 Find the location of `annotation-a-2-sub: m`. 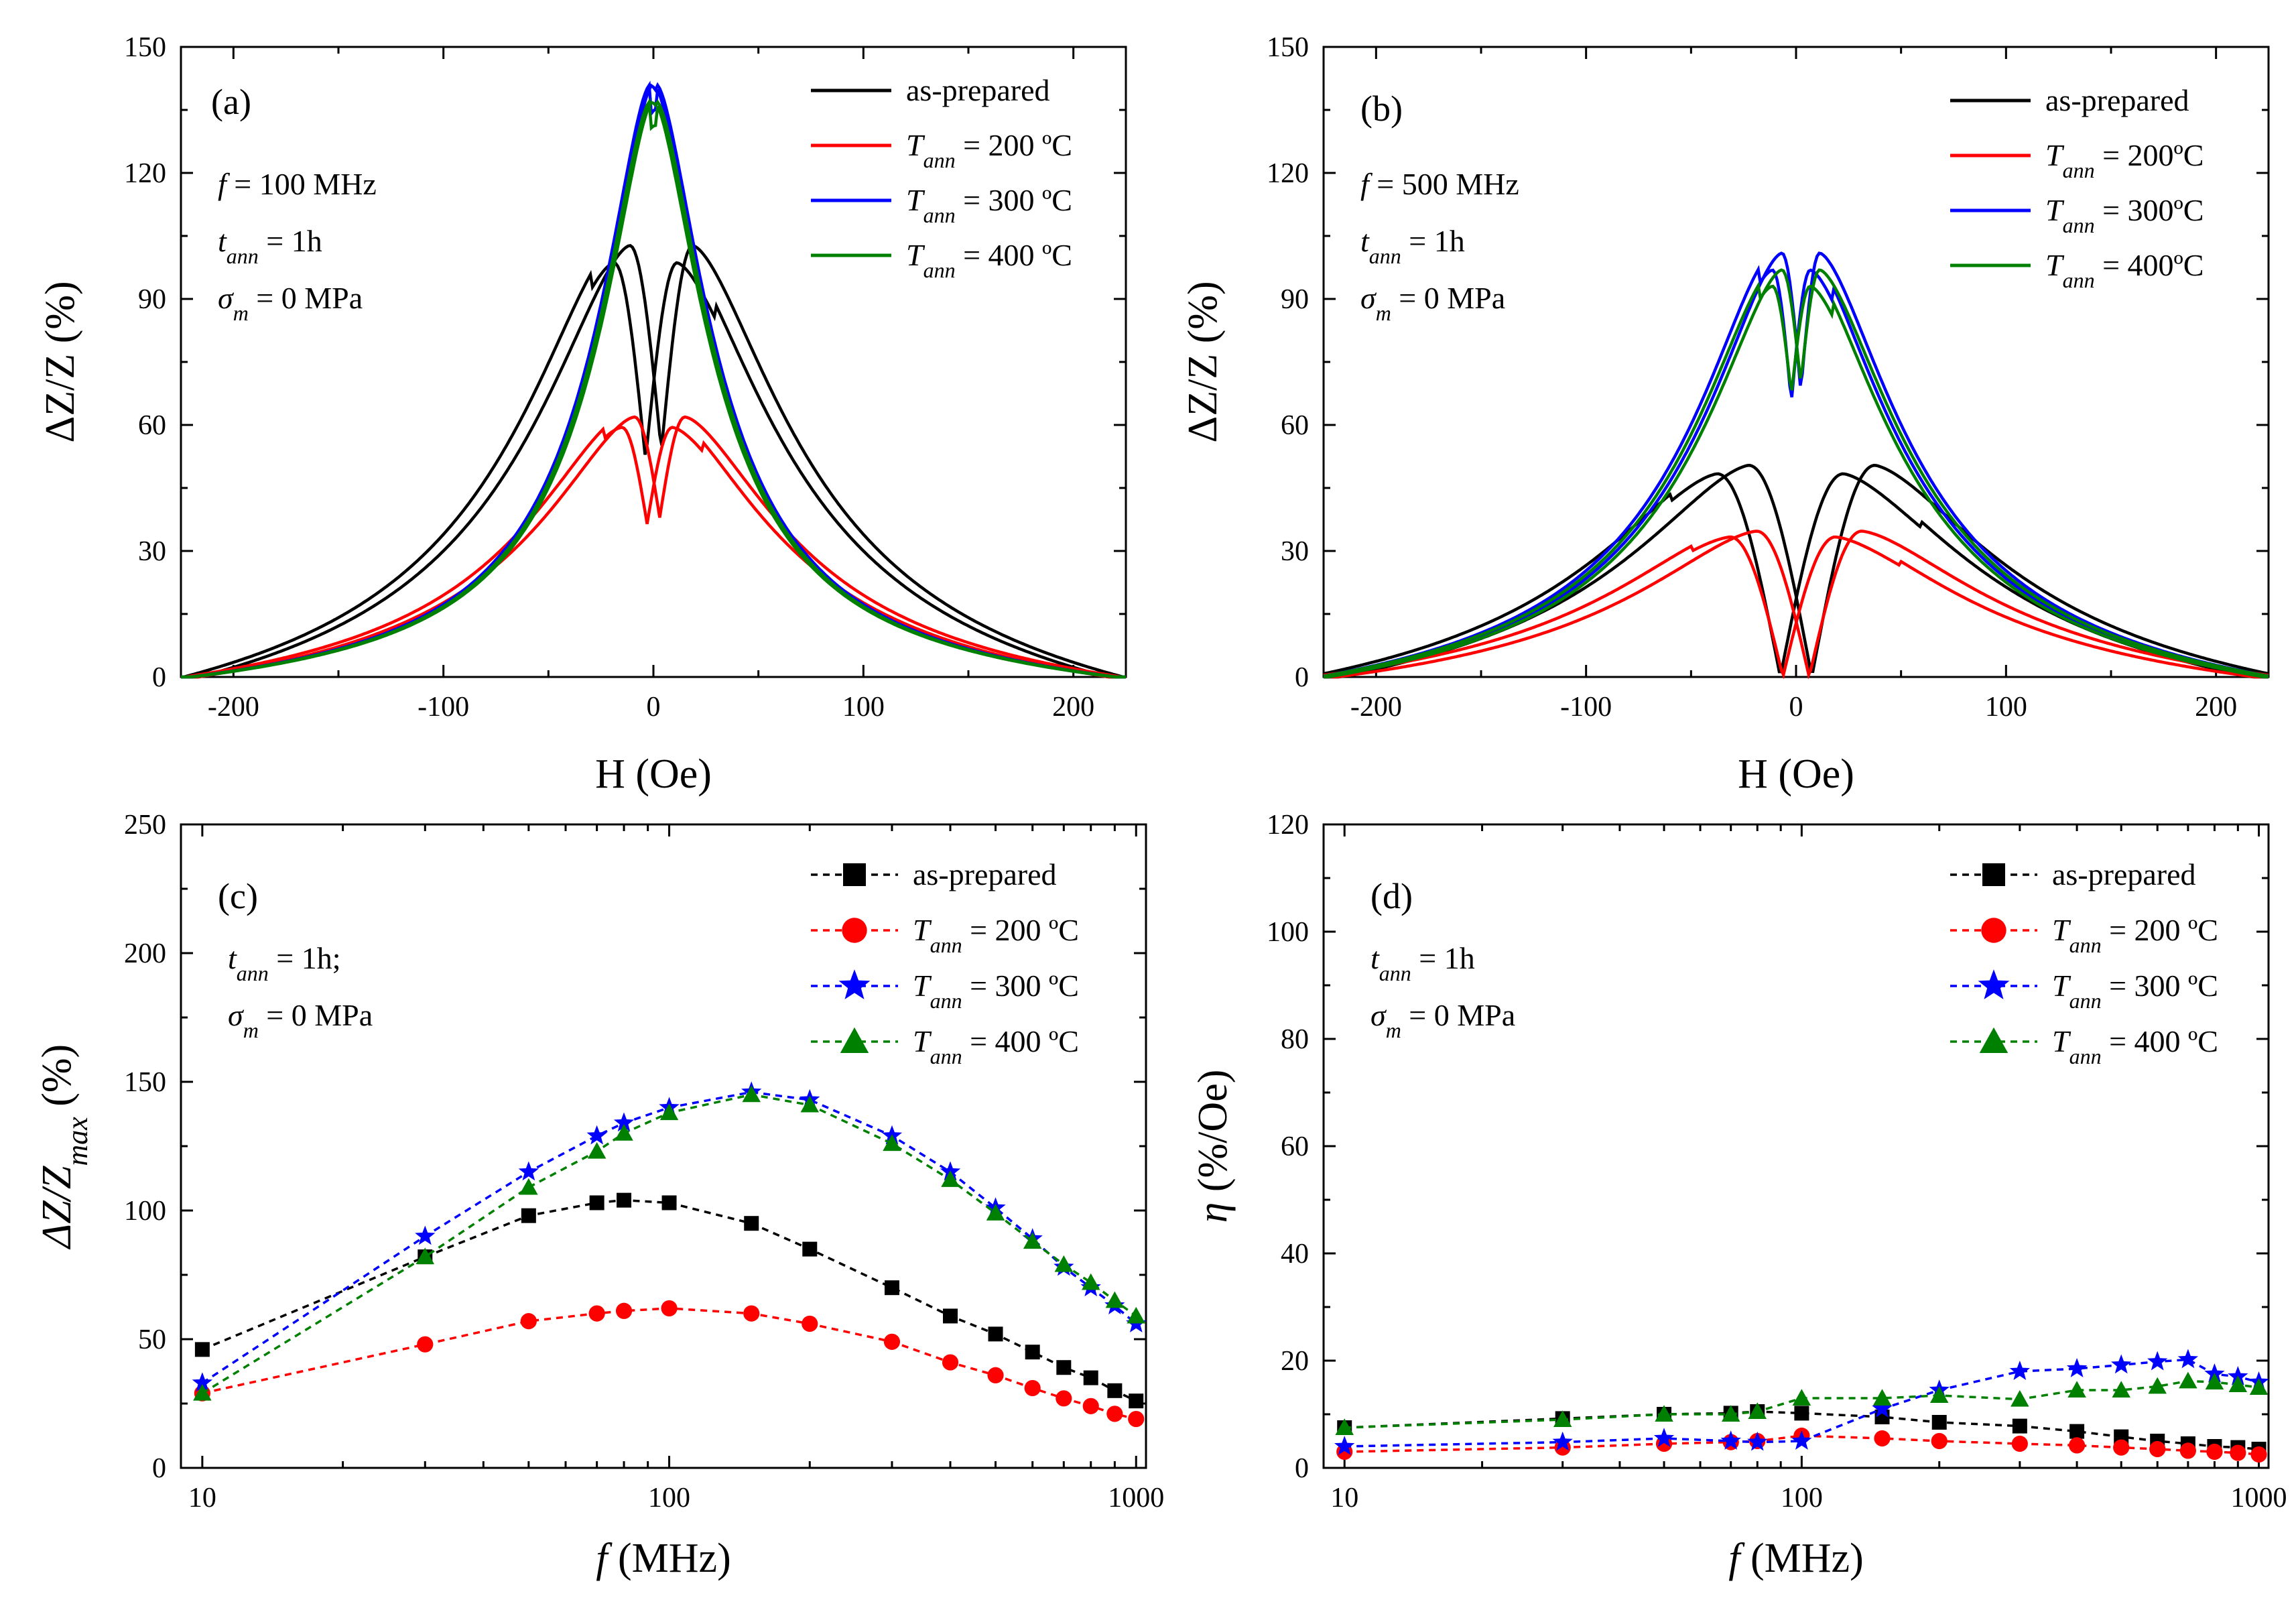

annotation-a-2-sub: m is located at coordinates (241, 313).